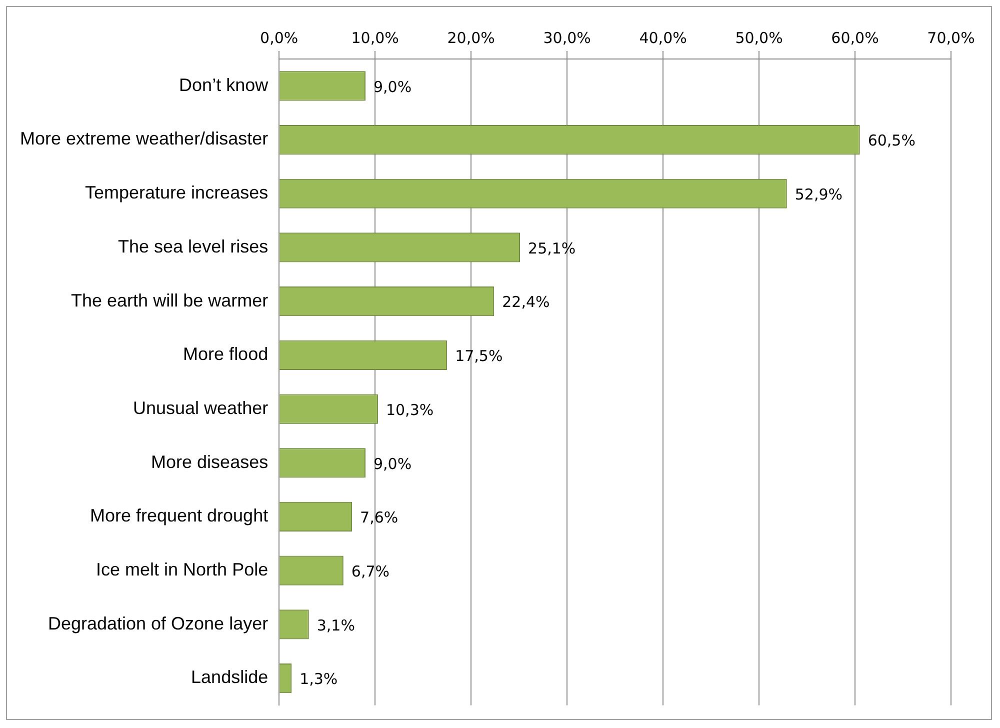 Image resolution: width=1000 pixels, height=728 pixels. Describe the element at coordinates (158, 623) in the screenshot. I see `y-tick-label: Degradation of Ozone layer` at that location.